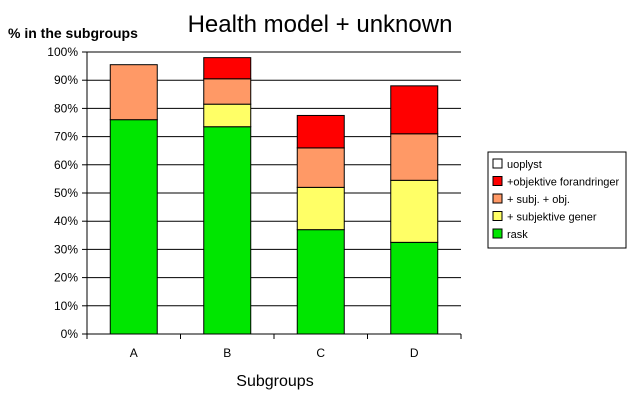  Describe the element at coordinates (66, 137) in the screenshot. I see `y-tick-label: 70%` at that location.